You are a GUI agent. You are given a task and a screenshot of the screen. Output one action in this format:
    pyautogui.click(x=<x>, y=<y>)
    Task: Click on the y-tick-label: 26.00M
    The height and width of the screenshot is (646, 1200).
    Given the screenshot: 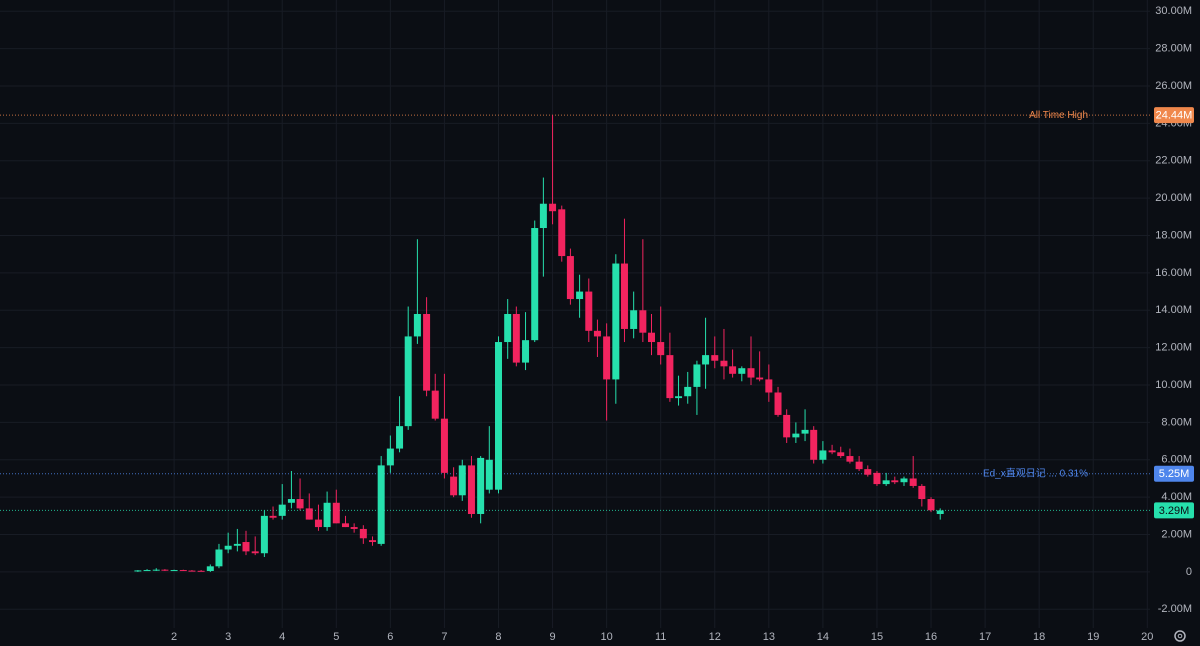 What is the action you would take?
    pyautogui.click(x=1173, y=86)
    